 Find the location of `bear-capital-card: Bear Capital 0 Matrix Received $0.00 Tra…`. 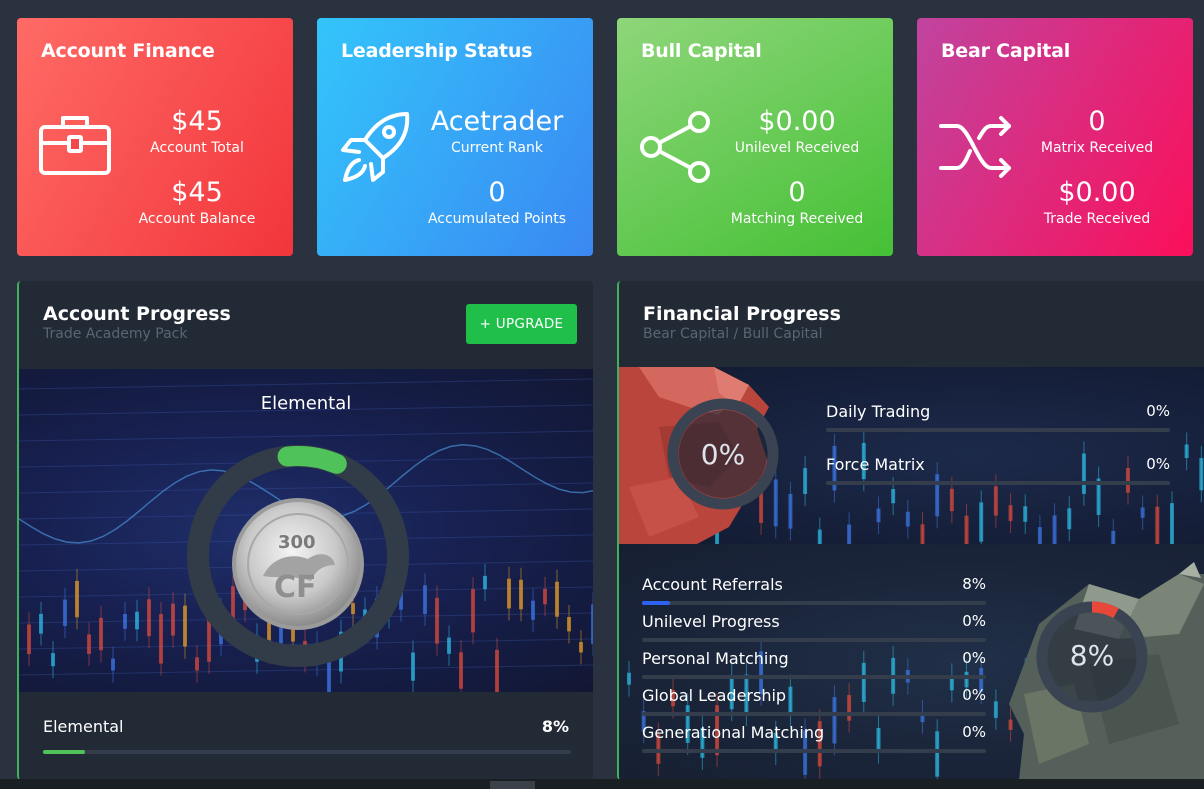

bear-capital-card: Bear Capital 0 Matrix Received $0.00 Tra… is located at coordinates (1055, 137).